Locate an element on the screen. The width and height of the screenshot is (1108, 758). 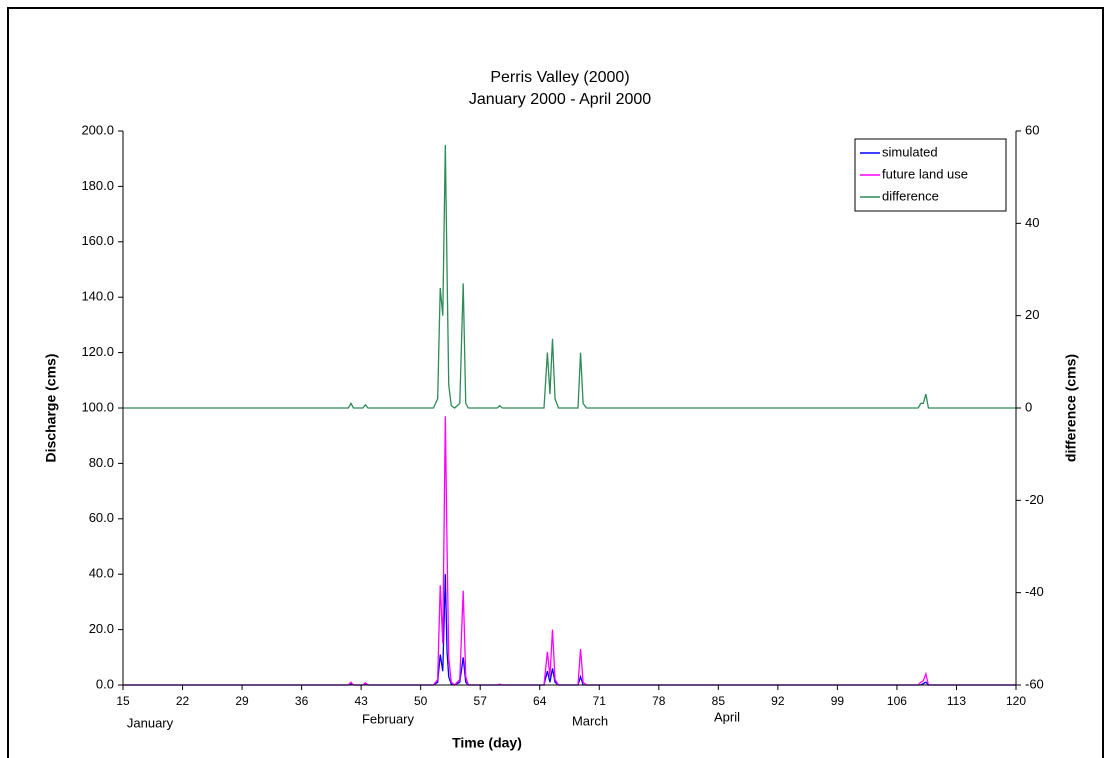
x-tick-label: 50 is located at coordinates (421, 701).